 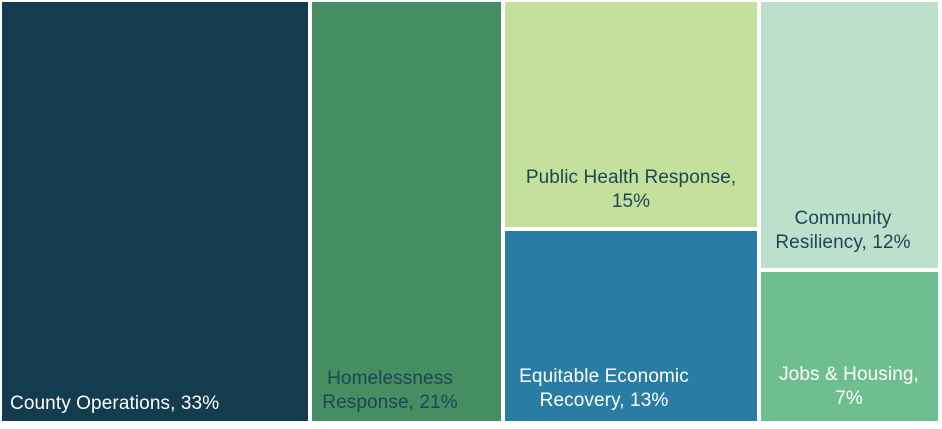 I want to click on treemap-tile-jobs-and-housing: Jobs & Housing, 7%, so click(x=849, y=346).